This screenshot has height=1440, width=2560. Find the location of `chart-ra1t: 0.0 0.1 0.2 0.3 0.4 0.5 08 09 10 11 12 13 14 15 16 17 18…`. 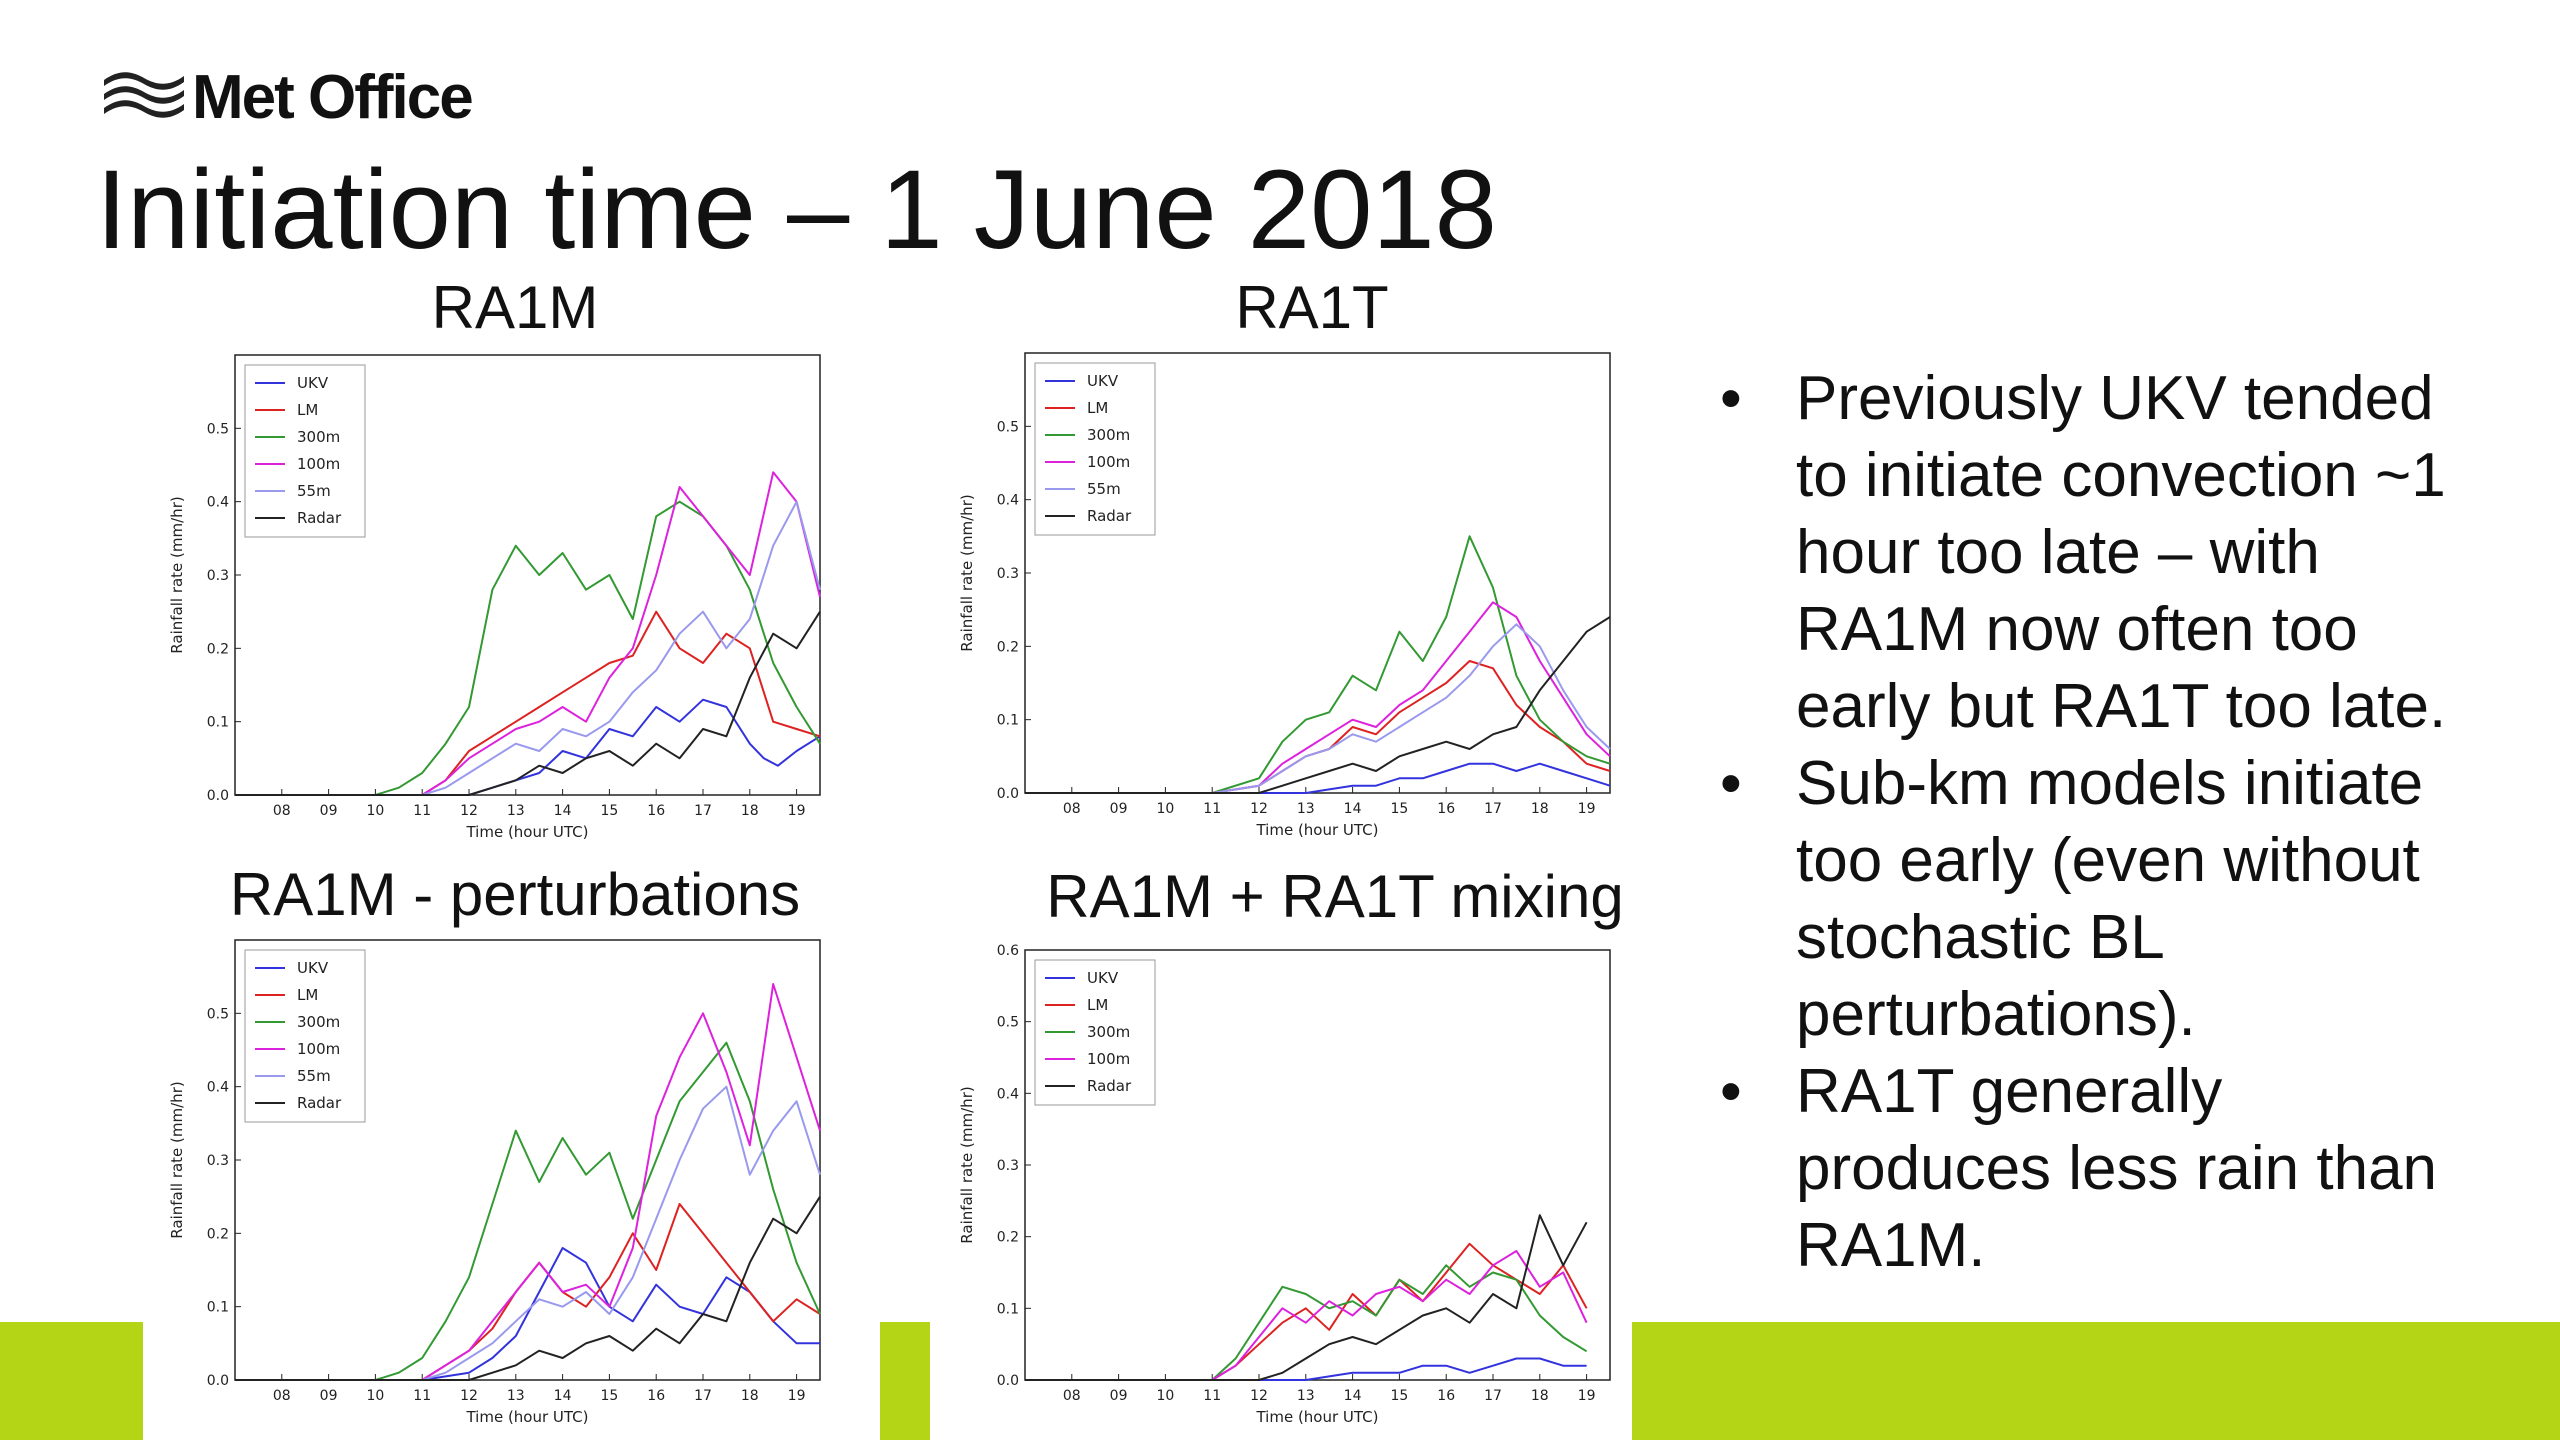

chart-ra1t: 0.0 0.1 0.2 0.3 0.4 0.5 08 09 10 11 12 13 14 15 16 17 18… is located at coordinates (1284, 595).